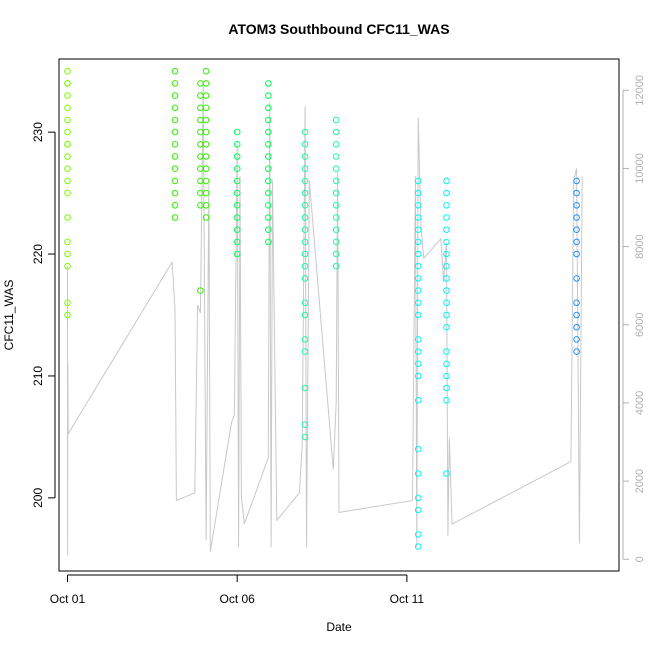 The width and height of the screenshot is (650, 650). Describe the element at coordinates (640, 90) in the screenshot. I see `y2-tick-label: 12000` at that location.